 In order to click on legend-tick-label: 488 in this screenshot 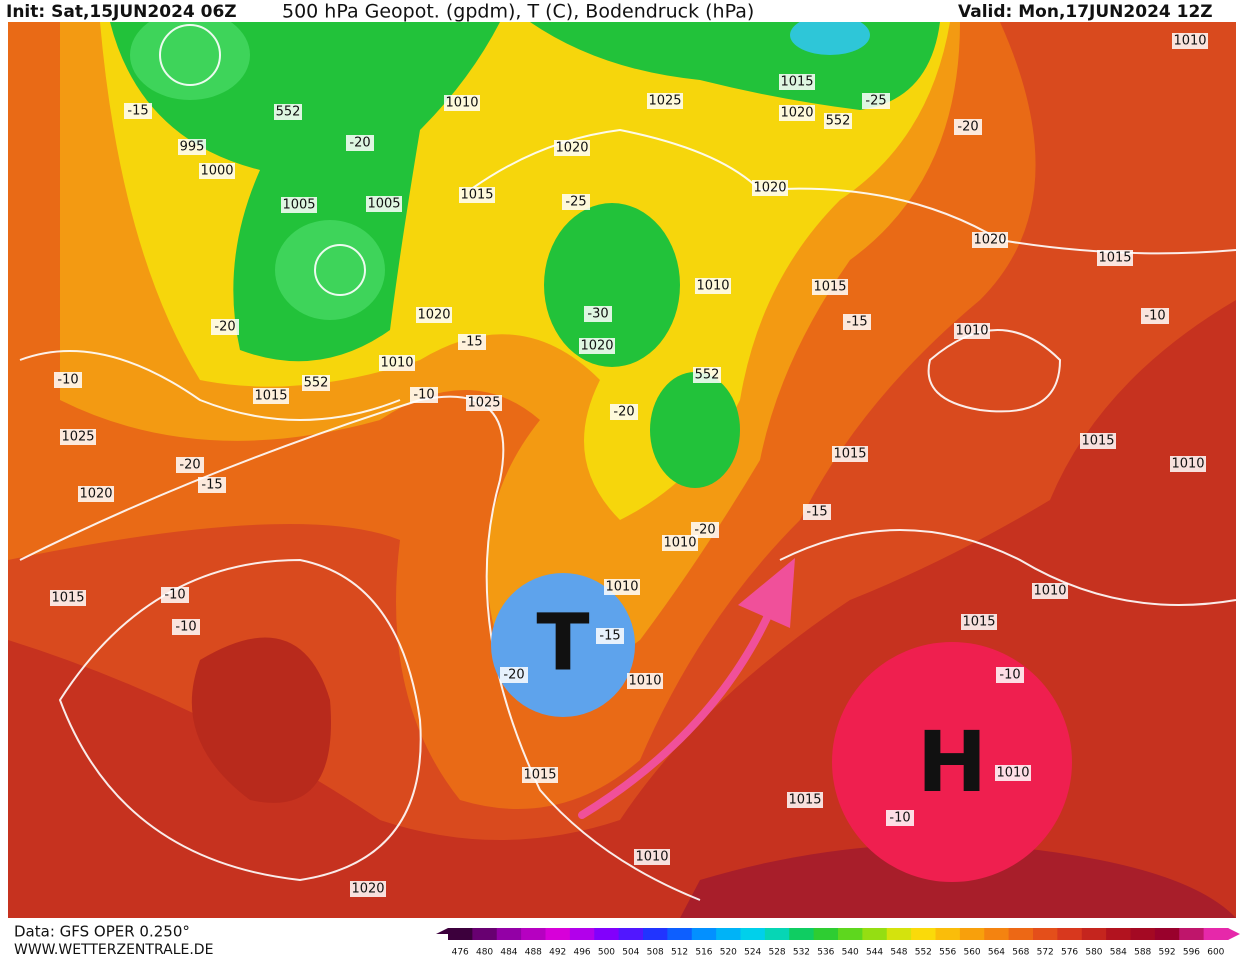, I will do `click(533, 953)`.